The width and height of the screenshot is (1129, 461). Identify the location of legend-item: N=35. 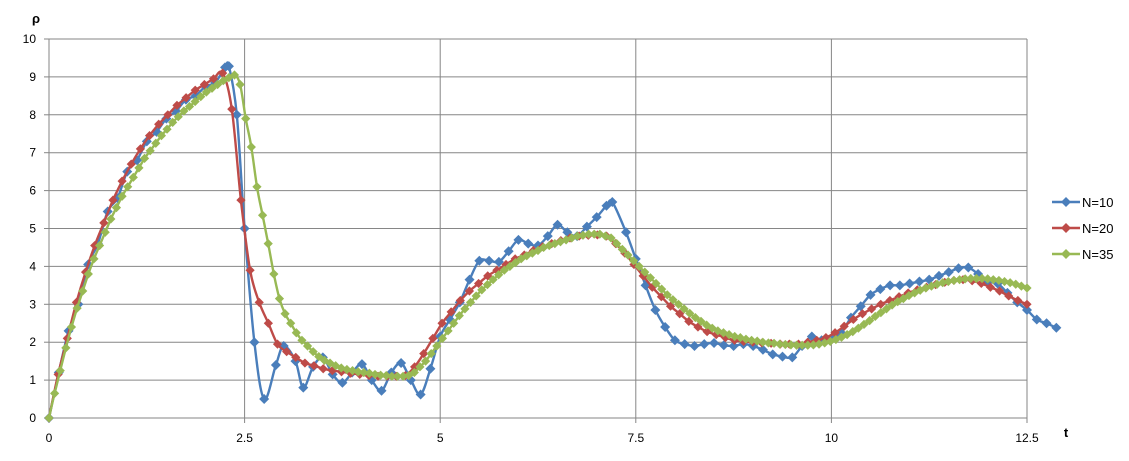
(1082, 254).